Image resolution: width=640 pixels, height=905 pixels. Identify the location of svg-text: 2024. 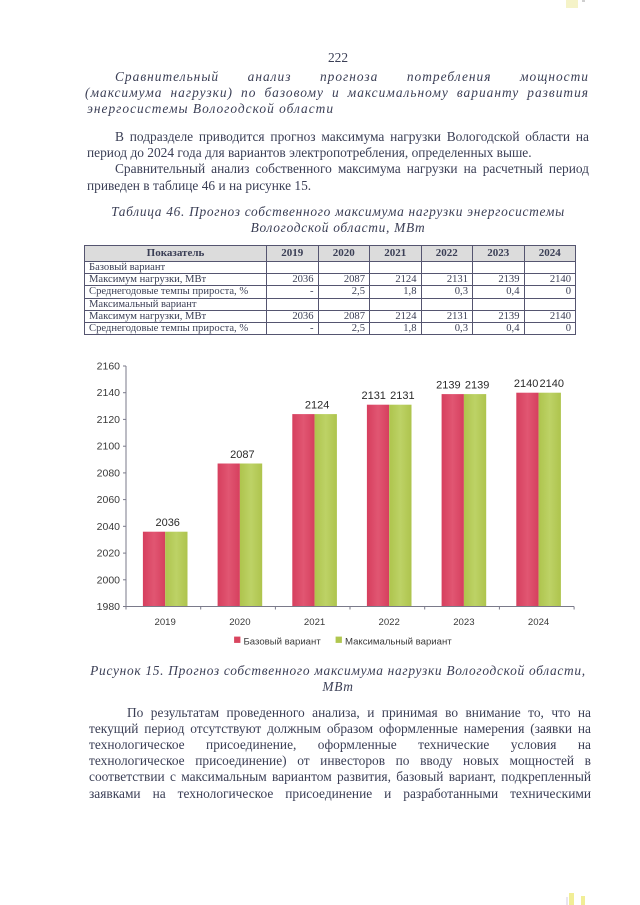
(539, 622).